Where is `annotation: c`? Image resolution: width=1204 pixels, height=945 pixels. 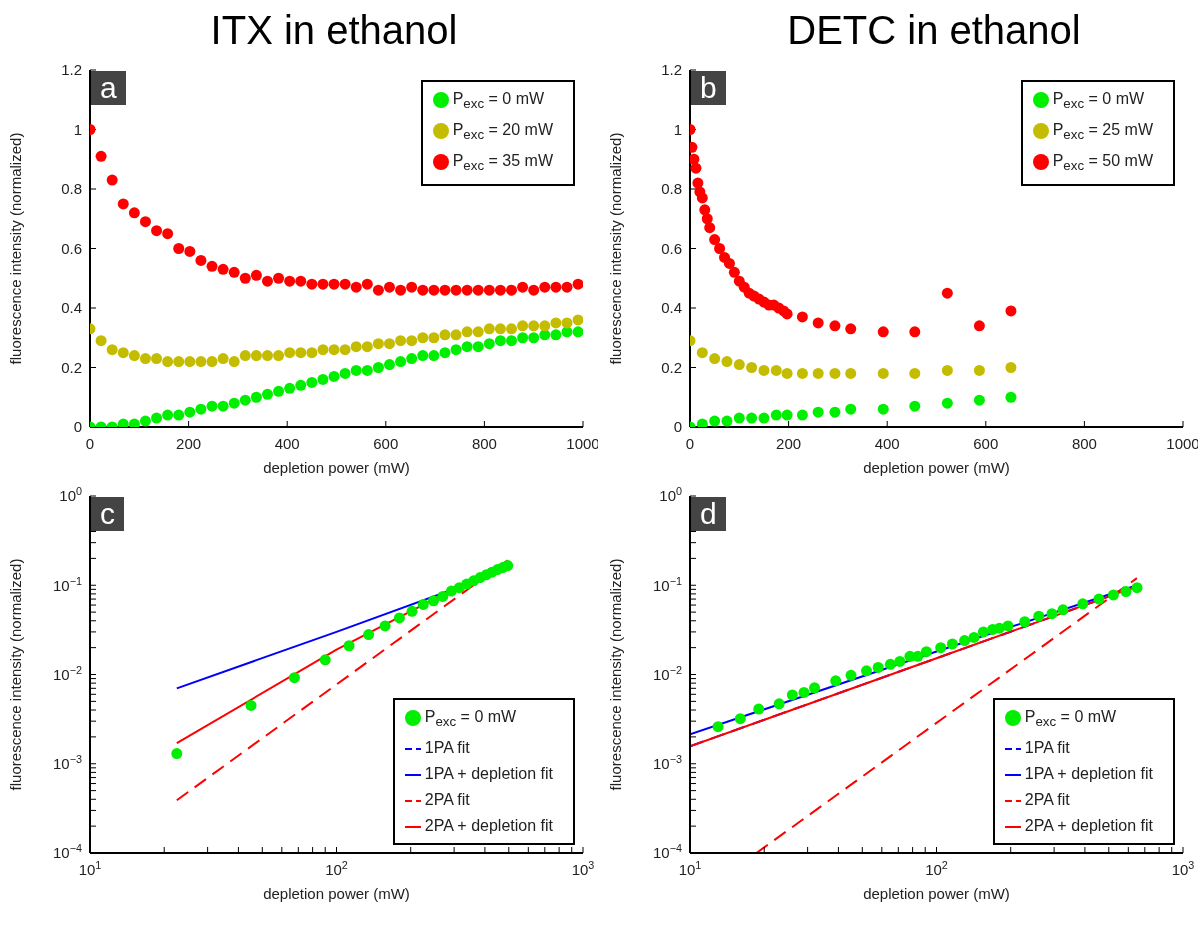 annotation: c is located at coordinates (107, 513).